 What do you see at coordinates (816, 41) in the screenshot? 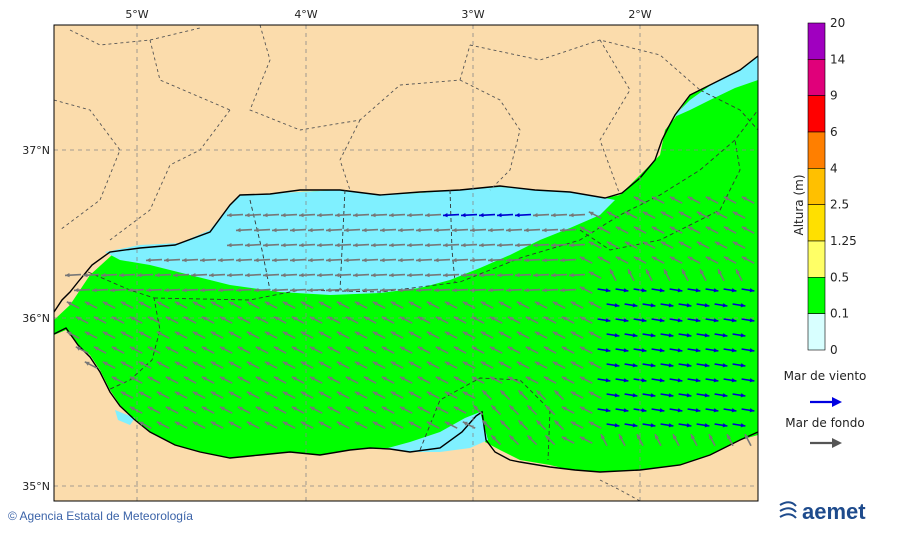
I see `colorbar-swatch` at bounding box center [816, 41].